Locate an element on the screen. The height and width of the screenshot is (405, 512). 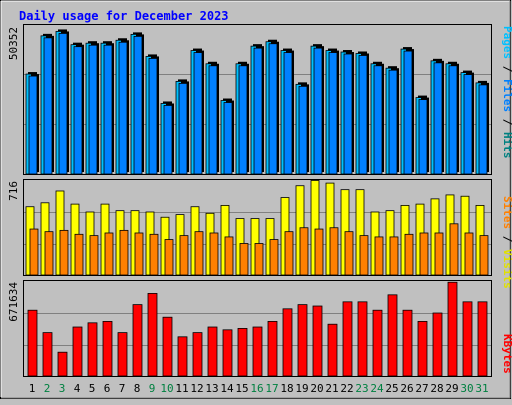
day-label: 18 is located at coordinates (286, 388).